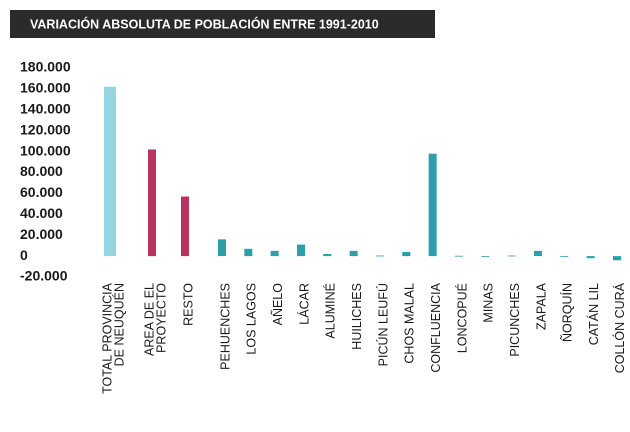 Image resolution: width=630 pixels, height=432 pixels. Describe the element at coordinates (149, 319) in the screenshot. I see `x-tick-label: AREA DE EL` at that location.